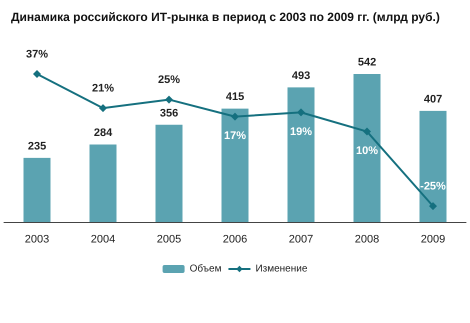 The width and height of the screenshot is (470, 323). What do you see at coordinates (367, 151) in the screenshot?
I see `data-label: 10%` at bounding box center [367, 151].